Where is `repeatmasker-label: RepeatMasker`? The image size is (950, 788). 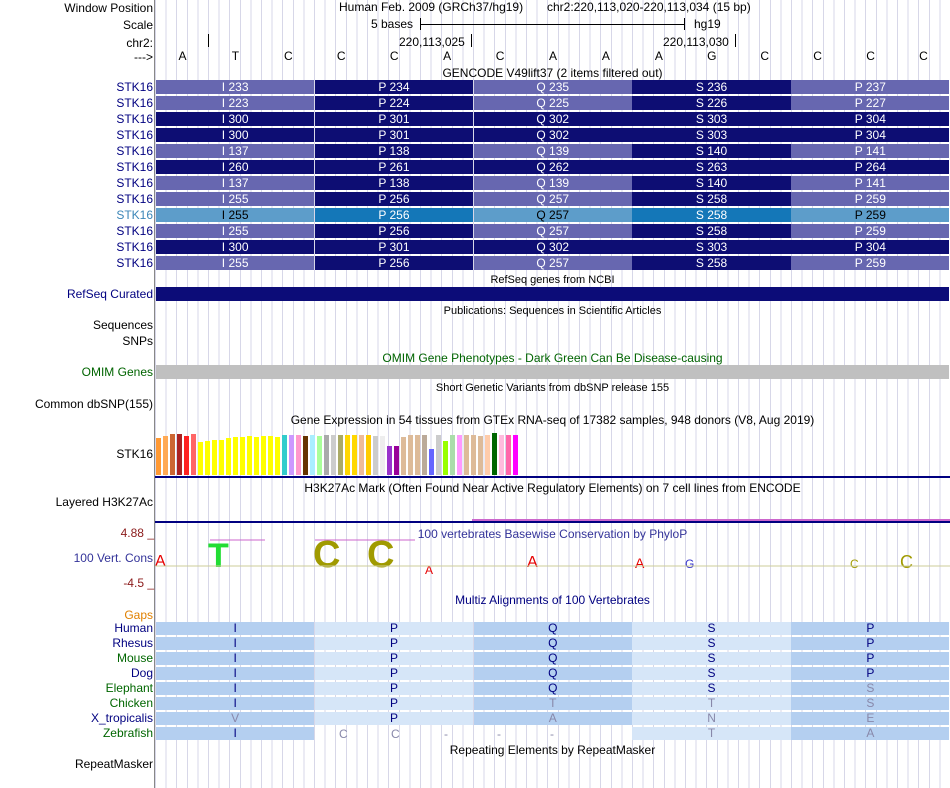 repeatmasker-label: RepeatMasker is located at coordinates (113, 764).